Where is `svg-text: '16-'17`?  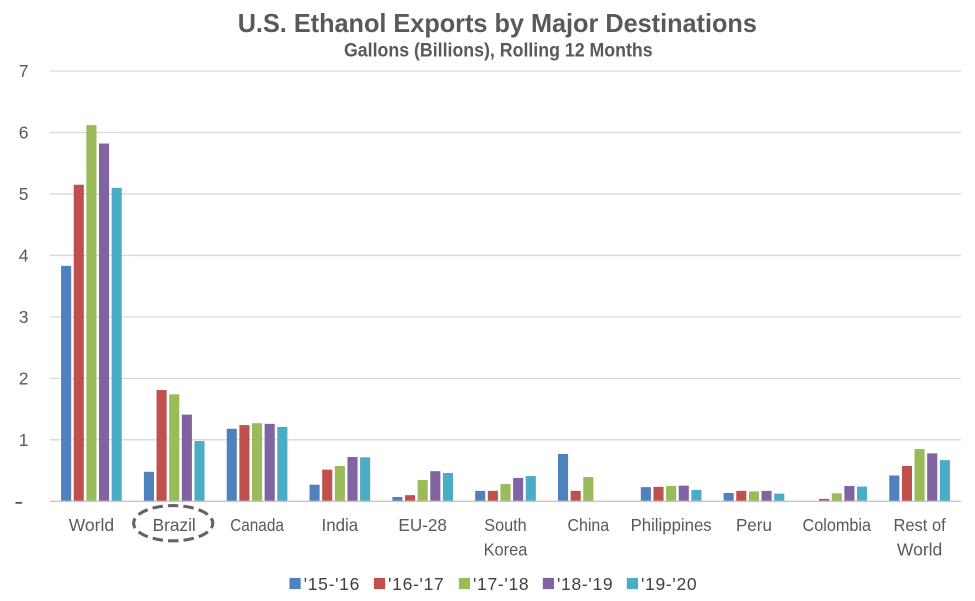 svg-text: '16-'17 is located at coordinates (416, 584).